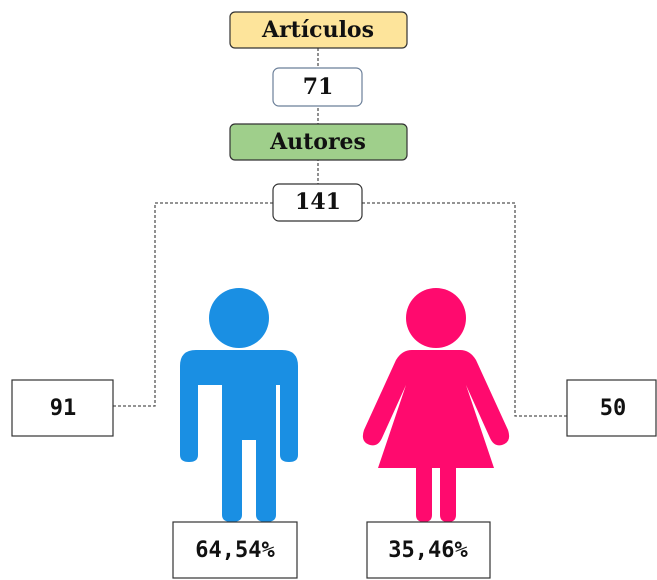 The height and width of the screenshot is (580, 657). I want to click on female-percent: 35,46%, so click(428, 550).